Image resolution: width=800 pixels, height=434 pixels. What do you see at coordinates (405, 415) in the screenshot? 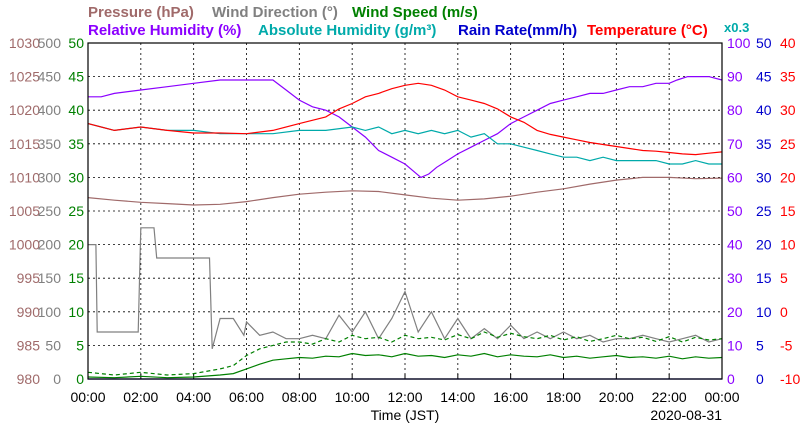
I see `x-axis-label: Time (JST)` at bounding box center [405, 415].